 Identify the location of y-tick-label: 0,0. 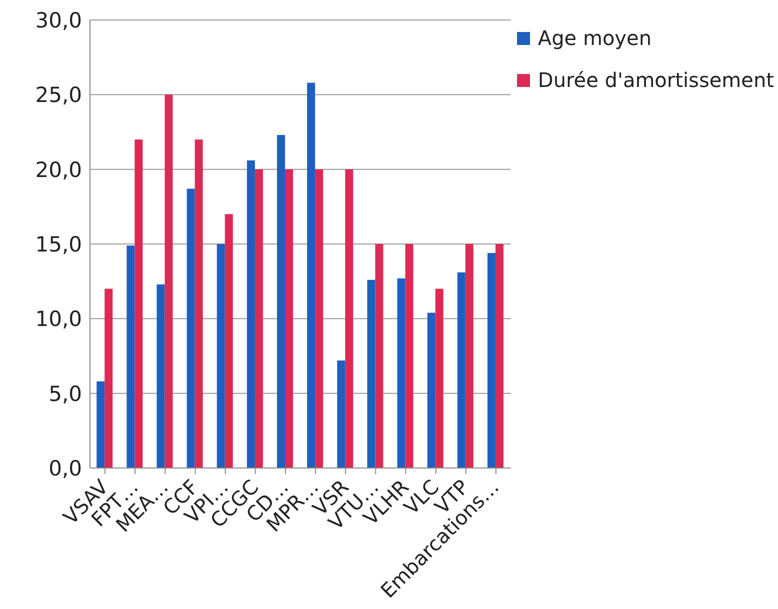
(65, 468).